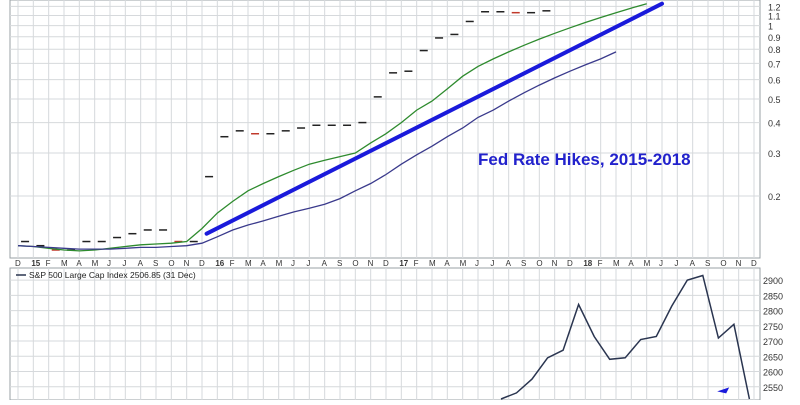 The image size is (800, 405). What do you see at coordinates (774, 154) in the screenshot?
I see `top-y-tick-label: 0.3` at bounding box center [774, 154].